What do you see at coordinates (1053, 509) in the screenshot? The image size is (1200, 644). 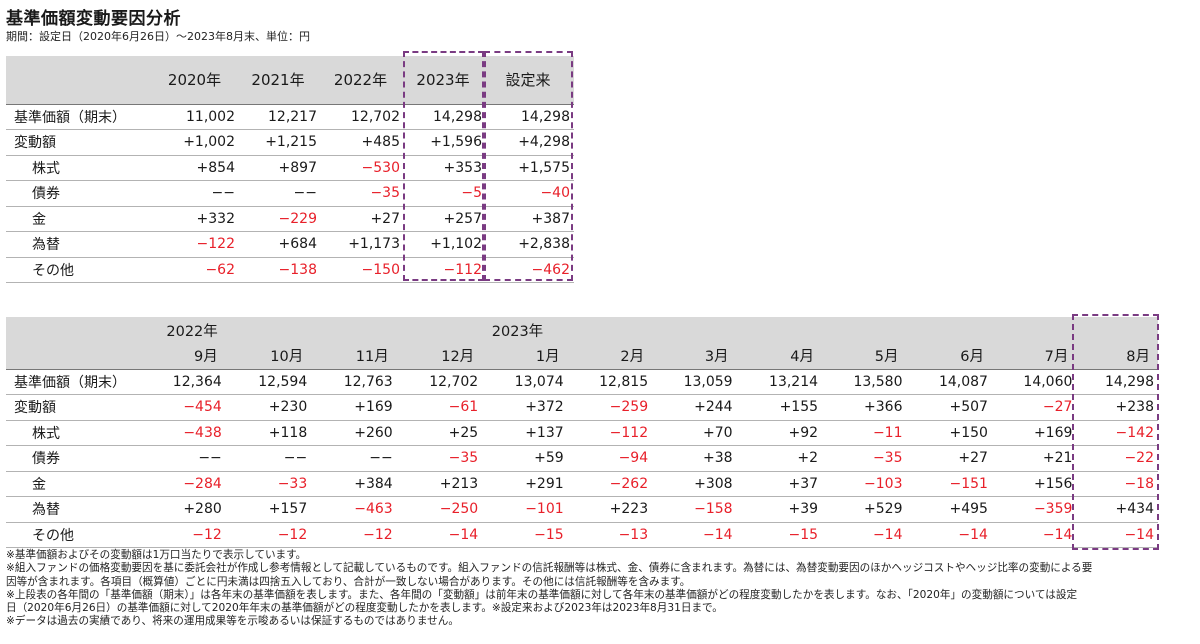 I see `table-cell: −359` at bounding box center [1053, 509].